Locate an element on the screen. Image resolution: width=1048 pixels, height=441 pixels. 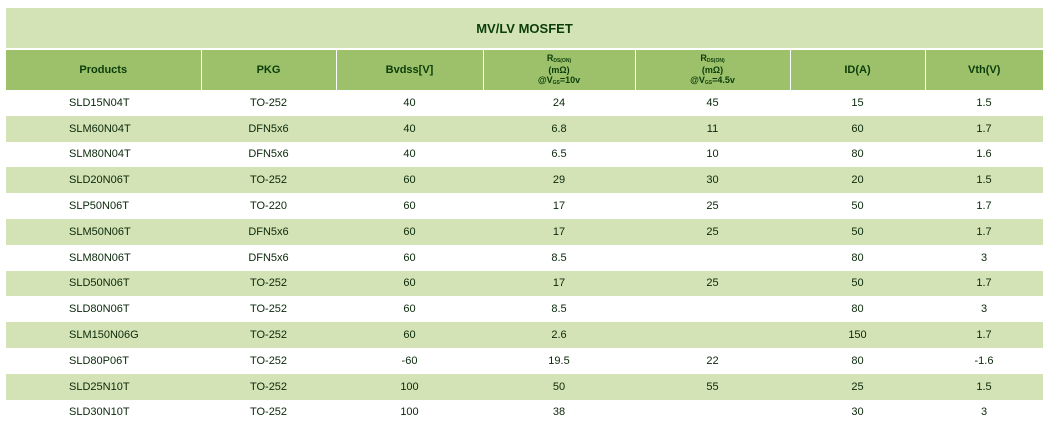
table-row: SLD80N06T TO-252 60 8.5 80 3 is located at coordinates (524, 309).